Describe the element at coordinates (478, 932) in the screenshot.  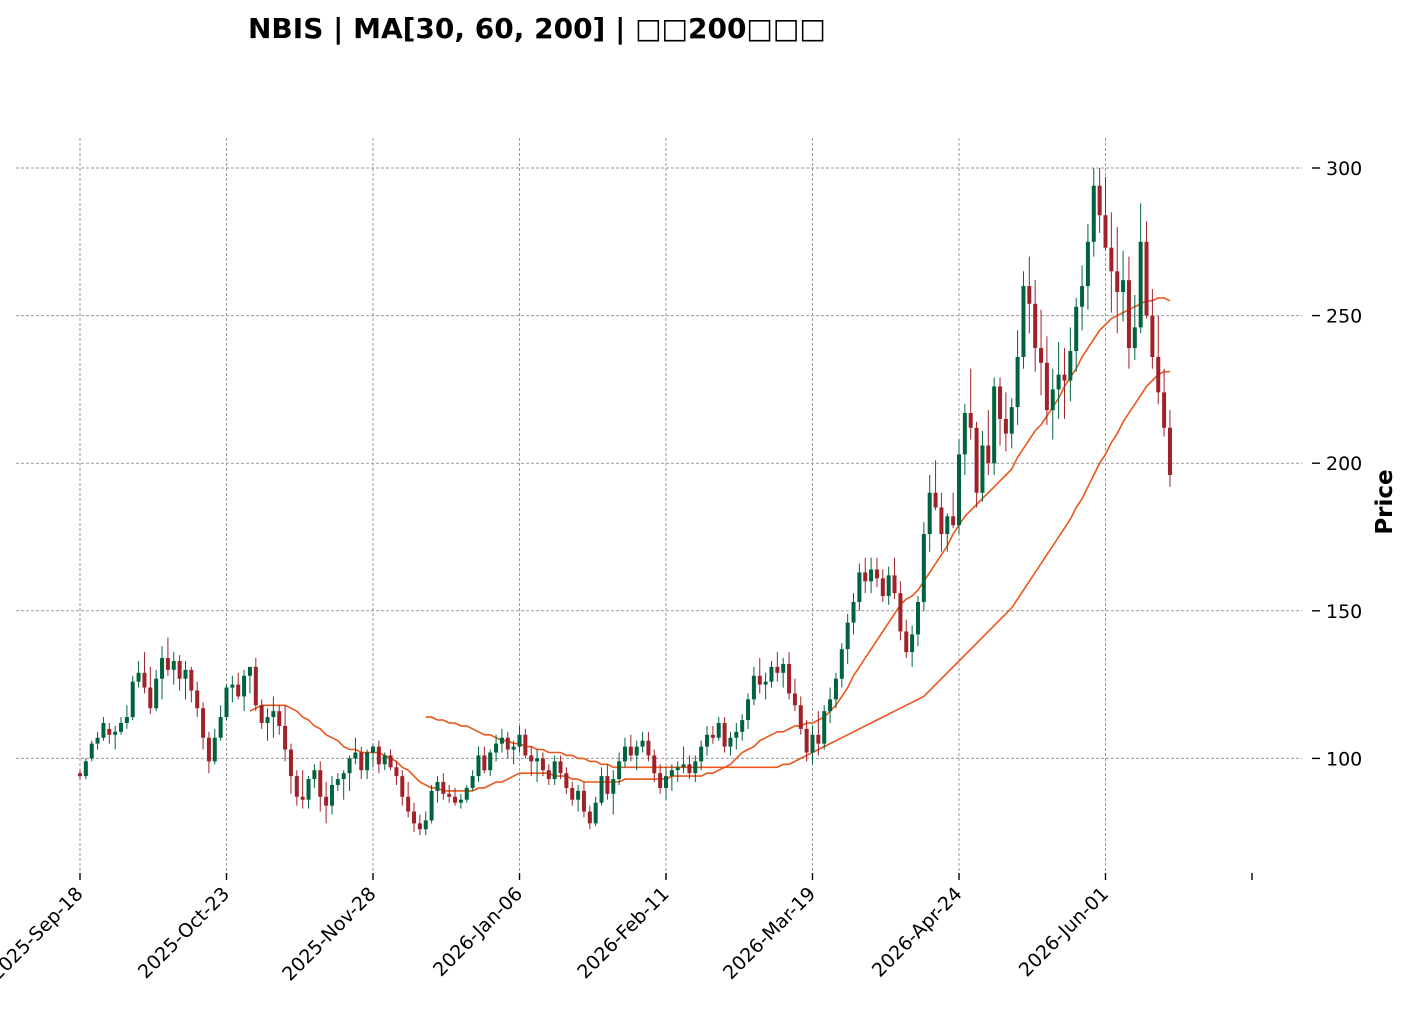
I see `x-tick-label: 2026-Jan-06` at that location.